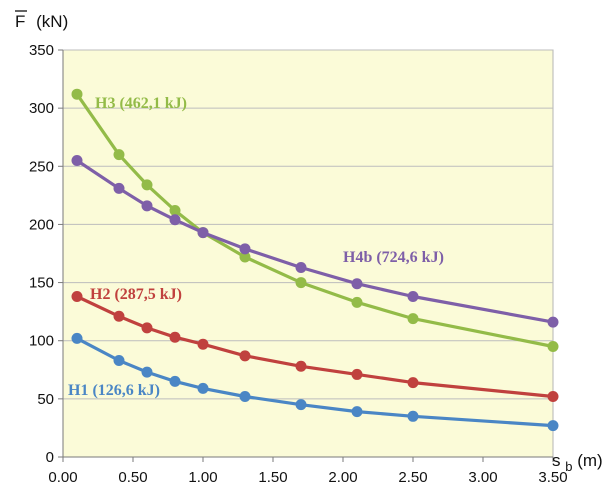 The width and height of the screenshot is (606, 493). What do you see at coordinates (342, 477) in the screenshot?
I see `x-tick-label: 2.00` at bounding box center [342, 477].